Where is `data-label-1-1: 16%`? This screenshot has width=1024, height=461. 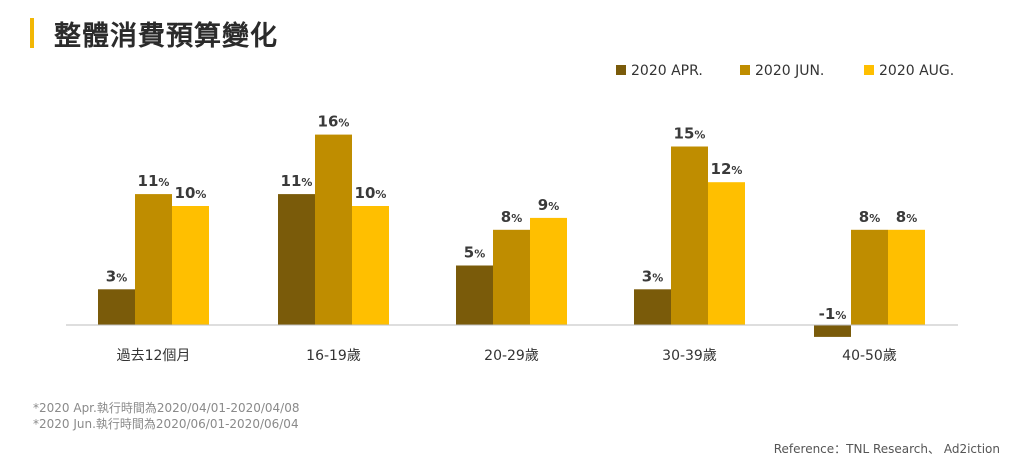
data-label-1-1: 16% is located at coordinates (334, 122).